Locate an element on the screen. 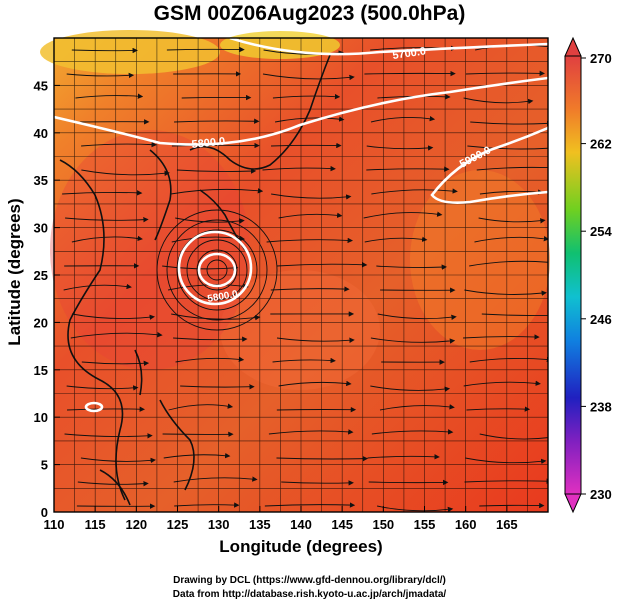  y-tick-label: 35 is located at coordinates (41, 180).